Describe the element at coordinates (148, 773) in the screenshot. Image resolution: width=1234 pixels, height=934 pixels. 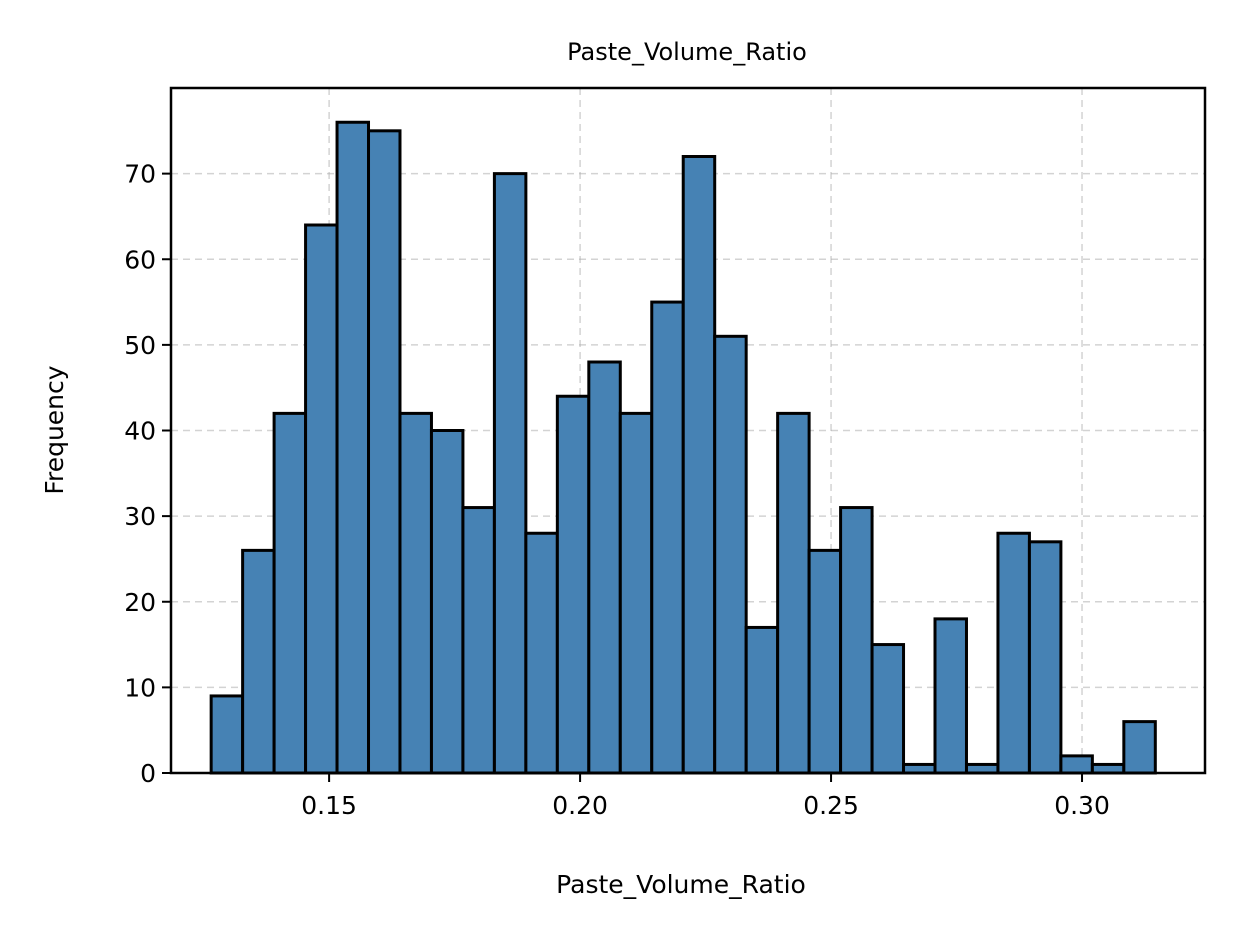
I see `y-tick-label: 0` at that location.